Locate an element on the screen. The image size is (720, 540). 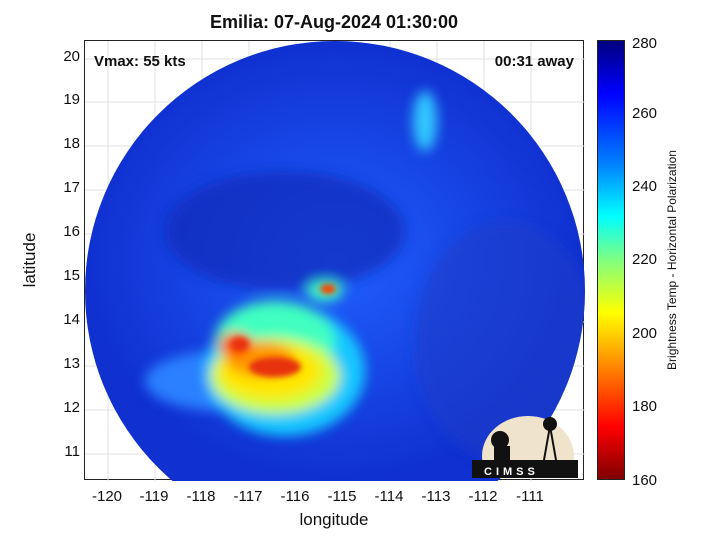
y-tick: 17 is located at coordinates (71, 187).